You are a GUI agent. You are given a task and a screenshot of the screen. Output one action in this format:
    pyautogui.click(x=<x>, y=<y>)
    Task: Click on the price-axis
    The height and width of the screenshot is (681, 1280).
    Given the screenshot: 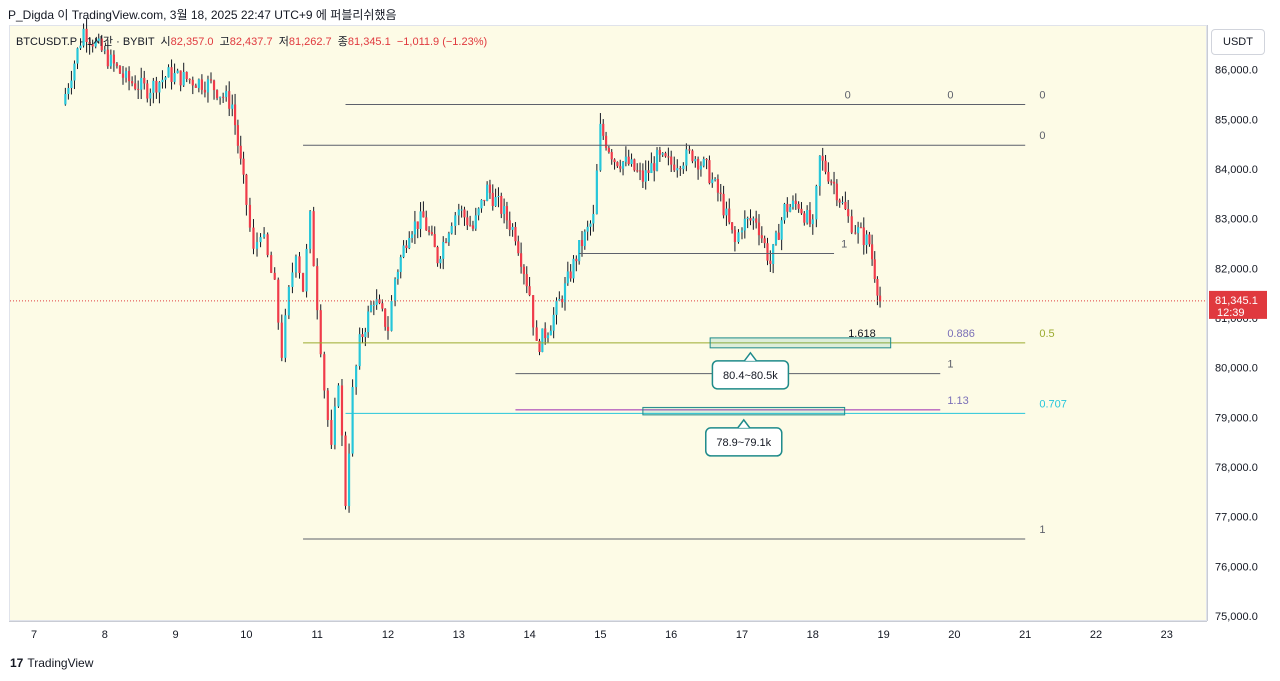 What is the action you would take?
    pyautogui.click(x=1243, y=323)
    